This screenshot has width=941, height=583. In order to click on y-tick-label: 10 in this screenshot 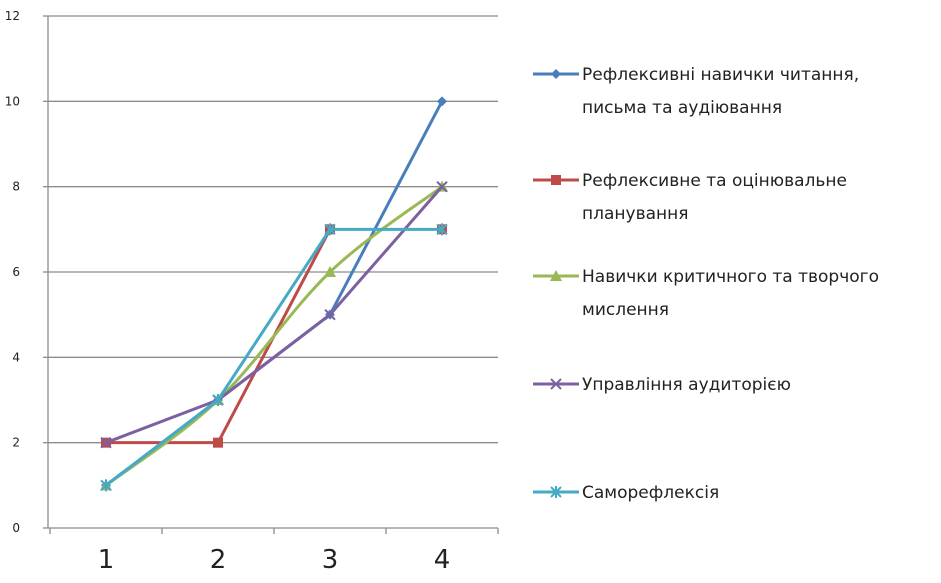, I will do `click(12, 101)`.